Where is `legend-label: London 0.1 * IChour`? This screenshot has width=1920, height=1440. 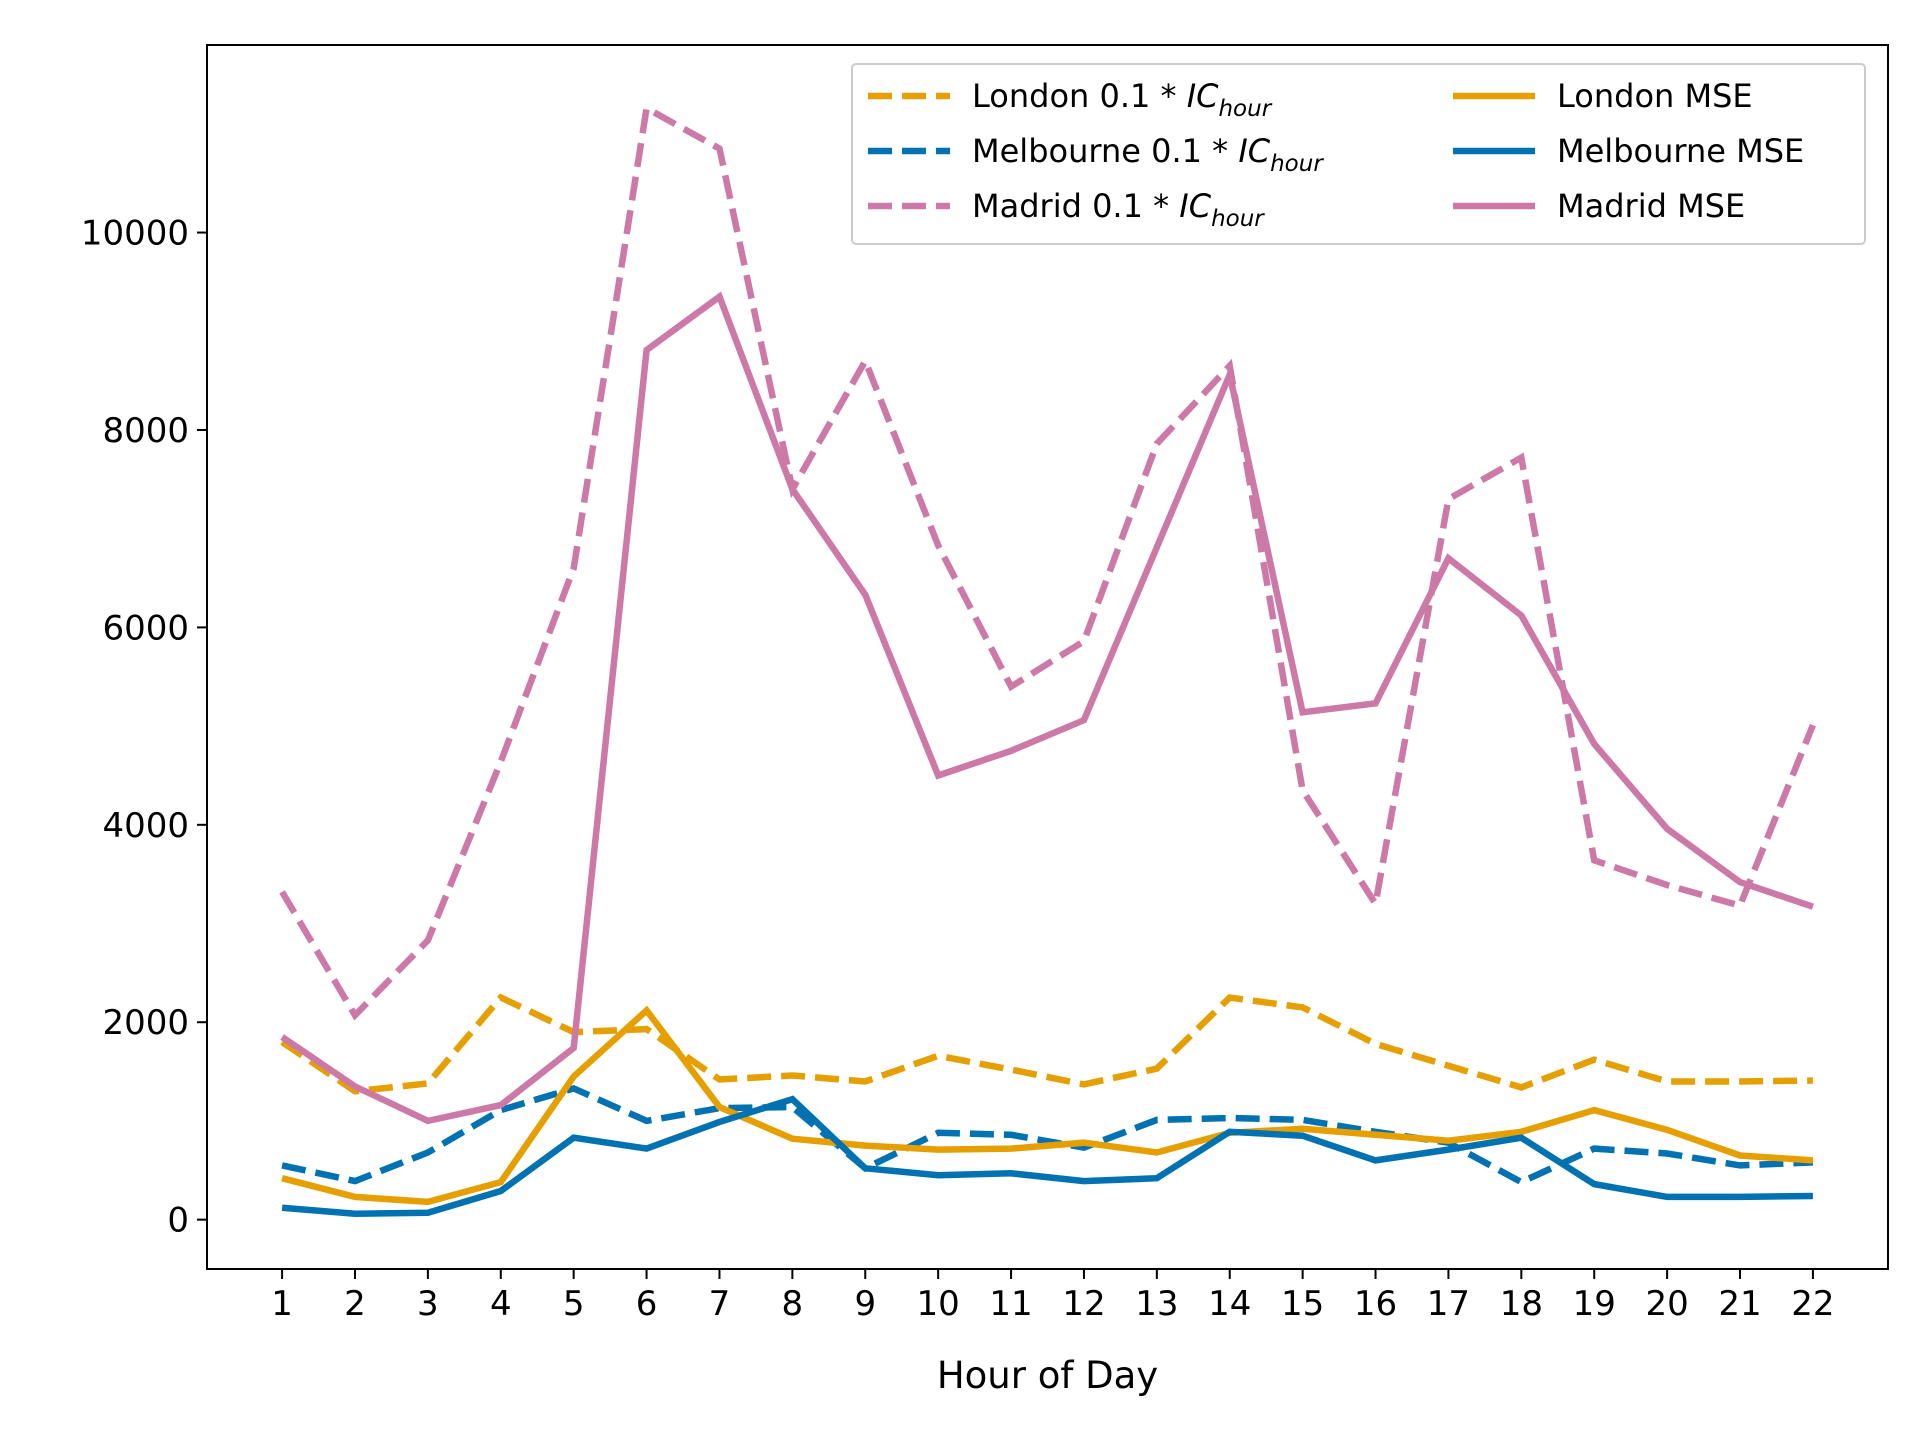
legend-label: London 0.1 * IChour is located at coordinates (1122, 99).